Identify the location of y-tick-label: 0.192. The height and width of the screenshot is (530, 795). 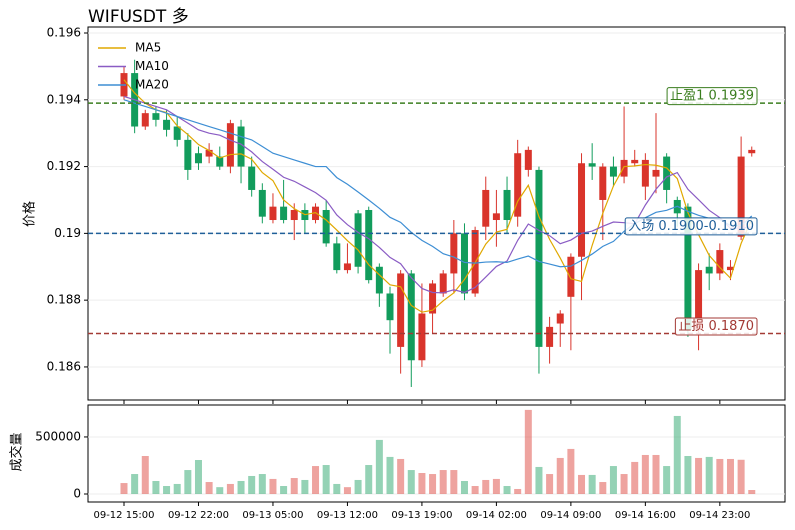
(64, 166).